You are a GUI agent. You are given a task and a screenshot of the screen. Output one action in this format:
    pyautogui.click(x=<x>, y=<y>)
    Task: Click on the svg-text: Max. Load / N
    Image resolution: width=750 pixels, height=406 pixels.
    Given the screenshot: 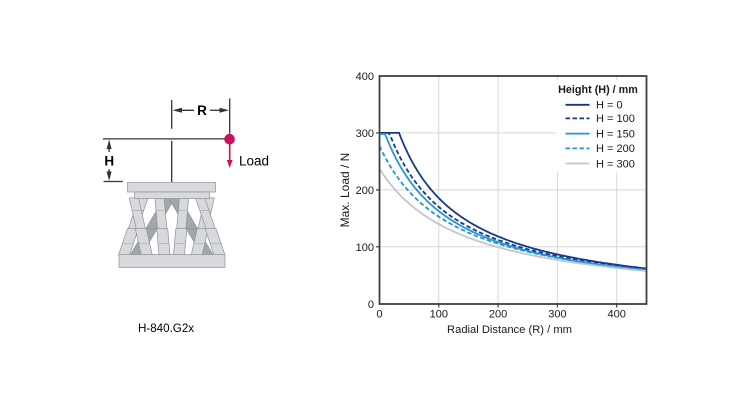 What is the action you would take?
    pyautogui.click(x=345, y=190)
    